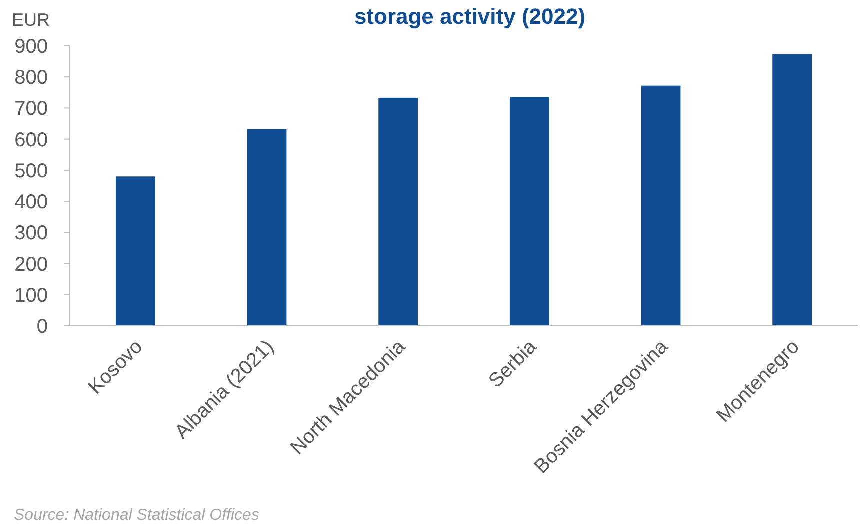 This screenshot has width=866, height=526. I want to click on y-tick-label: 400, so click(31, 203).